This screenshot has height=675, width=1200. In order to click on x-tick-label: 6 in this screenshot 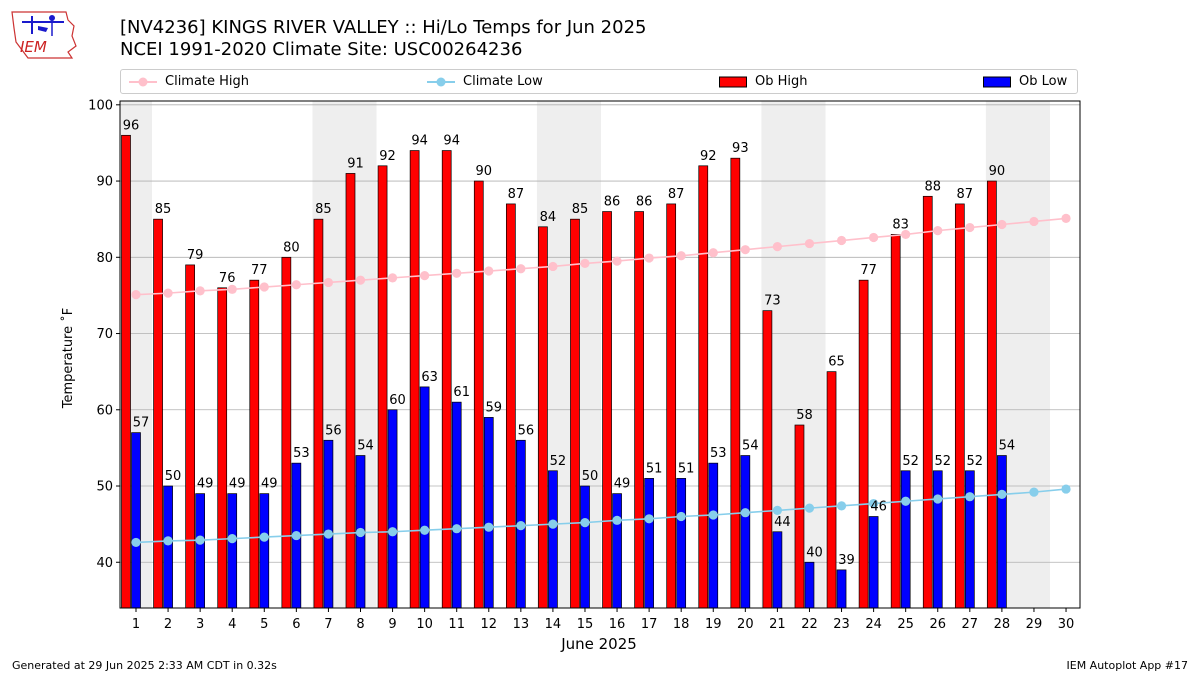, I will do `click(296, 624)`.